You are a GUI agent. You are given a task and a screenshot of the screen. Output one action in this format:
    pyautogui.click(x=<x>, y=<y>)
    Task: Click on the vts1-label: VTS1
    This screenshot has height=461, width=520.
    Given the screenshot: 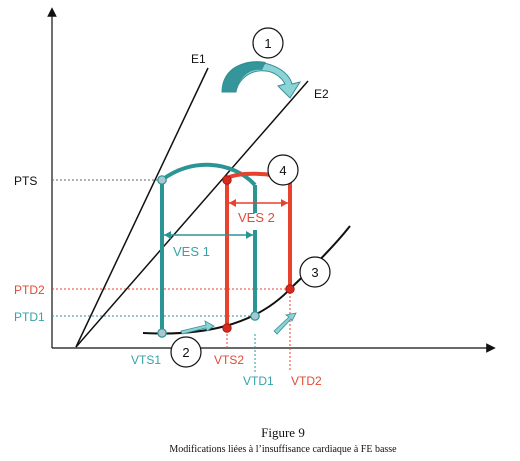 What is the action you would take?
    pyautogui.click(x=146, y=360)
    